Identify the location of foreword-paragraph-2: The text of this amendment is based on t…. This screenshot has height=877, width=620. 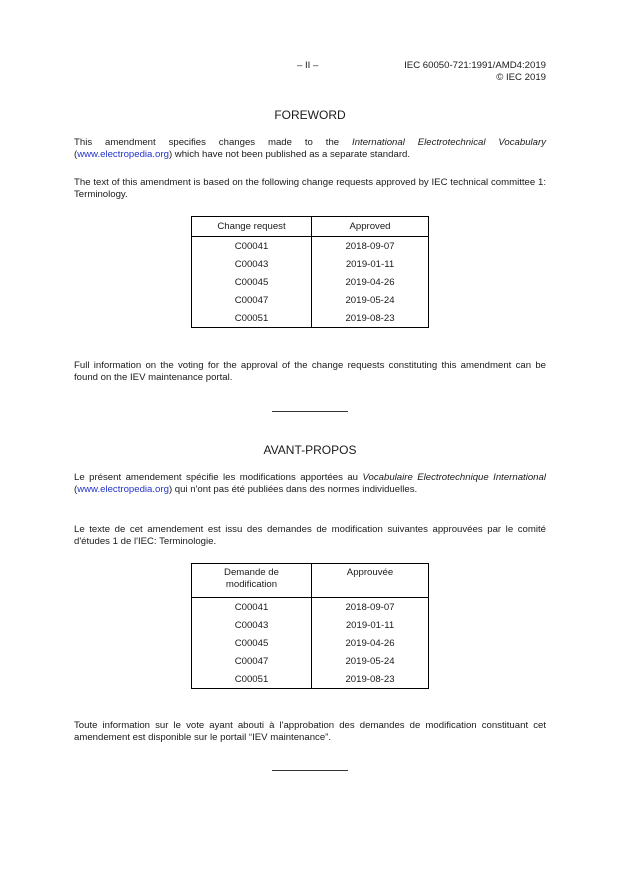
(310, 188).